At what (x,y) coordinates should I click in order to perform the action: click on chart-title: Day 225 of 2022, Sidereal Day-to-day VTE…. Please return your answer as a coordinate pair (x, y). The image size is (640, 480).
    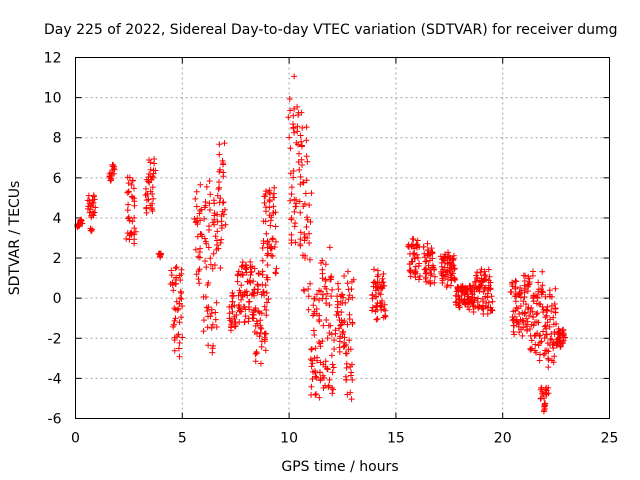
    Looking at the image, I should click on (331, 30).